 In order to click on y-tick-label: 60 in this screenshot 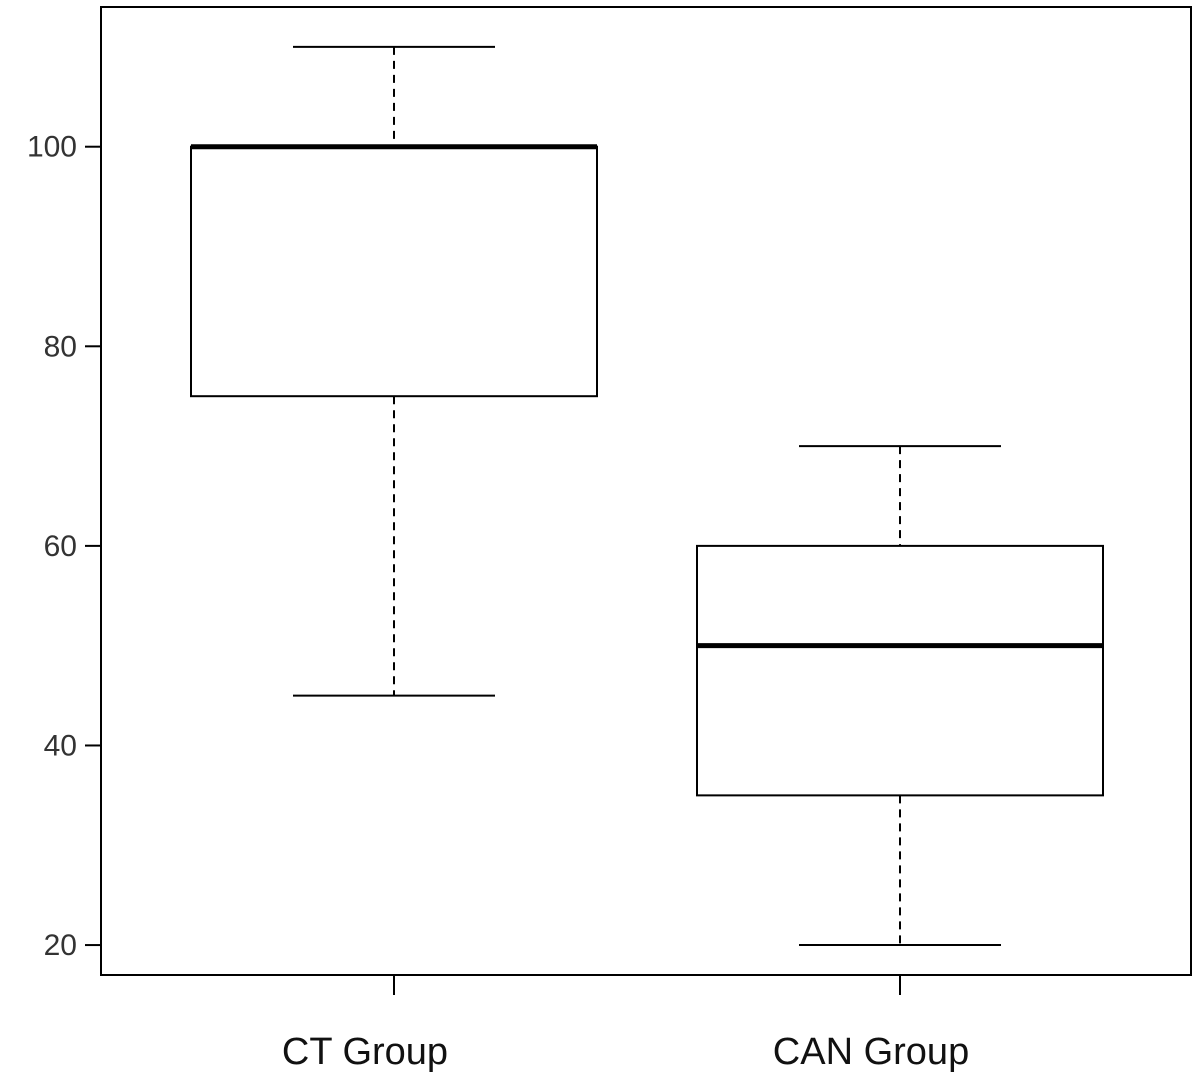, I will do `click(60, 546)`.